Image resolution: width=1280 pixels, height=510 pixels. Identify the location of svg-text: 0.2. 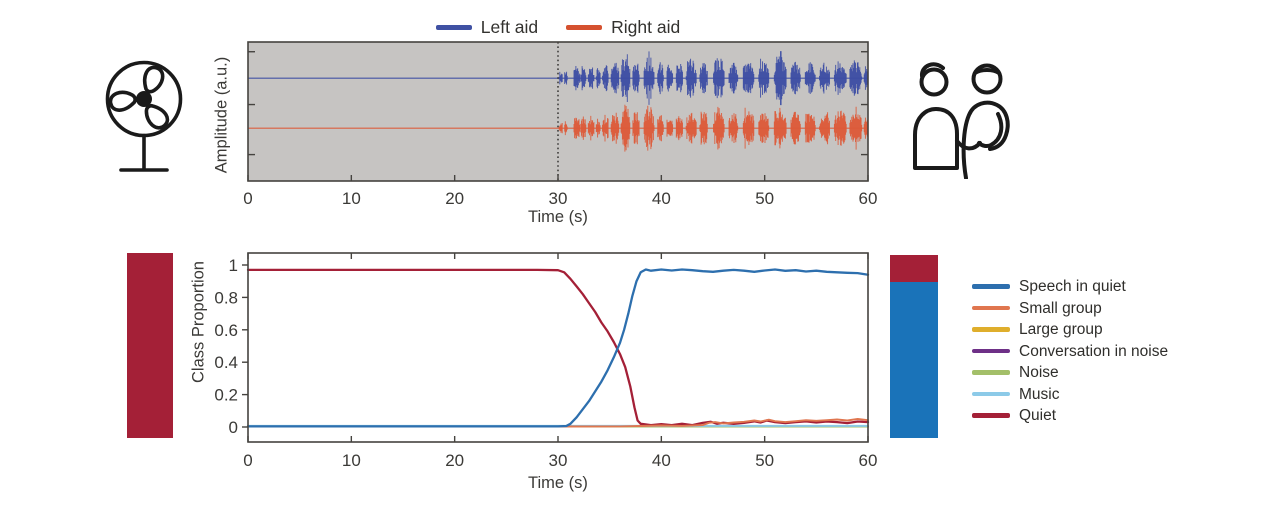
(226, 395).